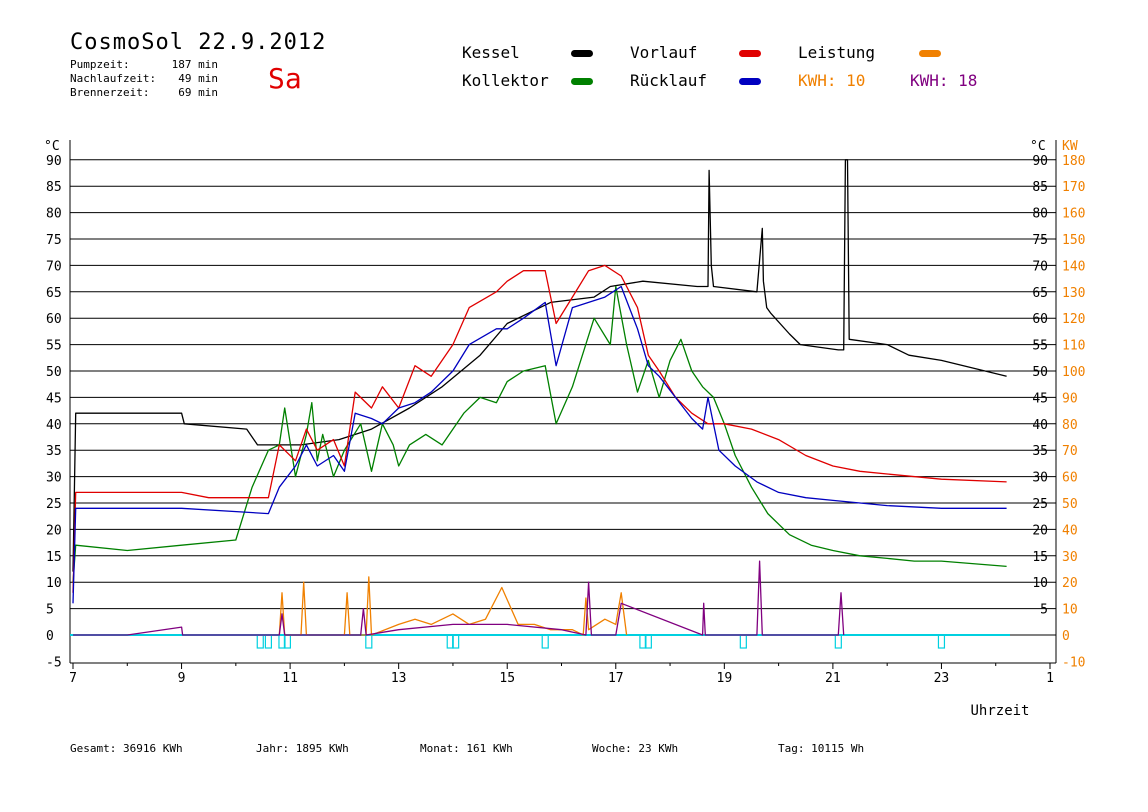  What do you see at coordinates (942, 678) in the screenshot?
I see `x-tick-label: 23` at bounding box center [942, 678].